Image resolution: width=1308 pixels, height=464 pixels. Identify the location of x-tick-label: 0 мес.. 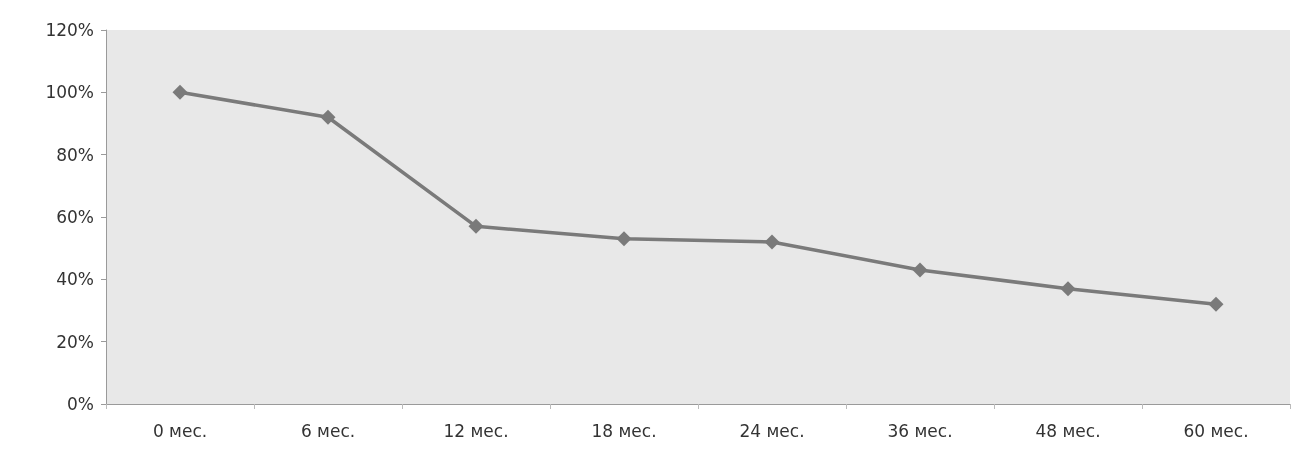
(180, 430).